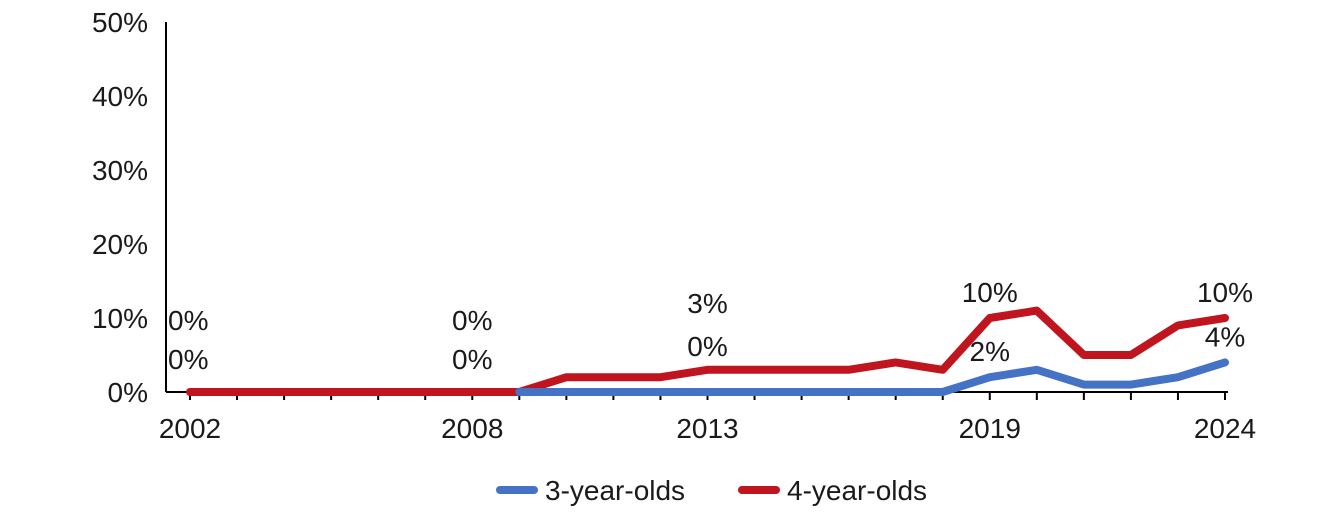 This screenshot has height=521, width=1334. What do you see at coordinates (120, 207) in the screenshot?
I see `y-axis-tick-labels: 0% 10% 20% 30% 40% 50%` at bounding box center [120, 207].